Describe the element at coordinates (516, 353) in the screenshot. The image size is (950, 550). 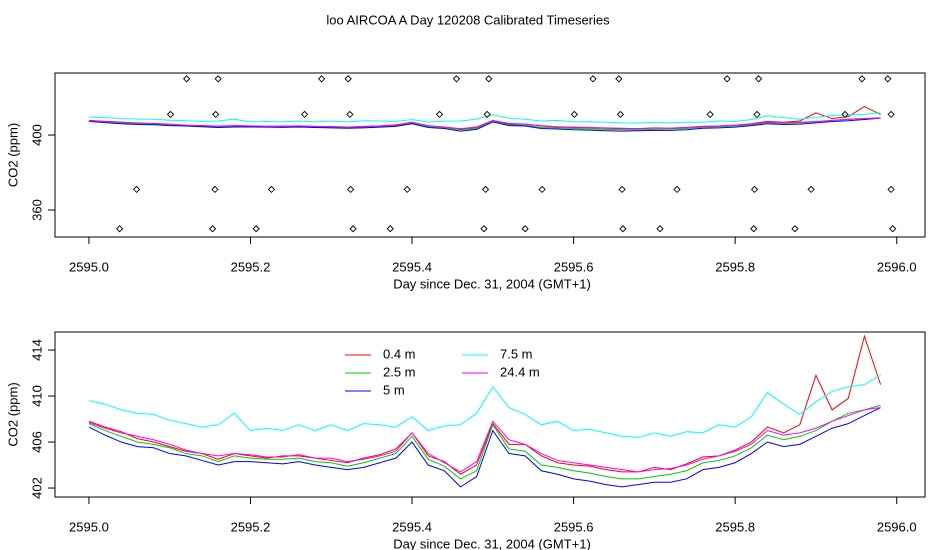
I see `legend-label: 7.5 m` at that location.